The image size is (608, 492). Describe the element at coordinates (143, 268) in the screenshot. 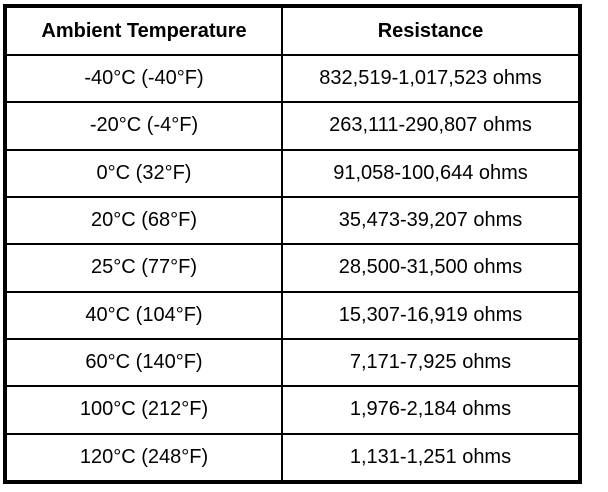

I see `temperature-cell: 25°C (77°F)` at that location.